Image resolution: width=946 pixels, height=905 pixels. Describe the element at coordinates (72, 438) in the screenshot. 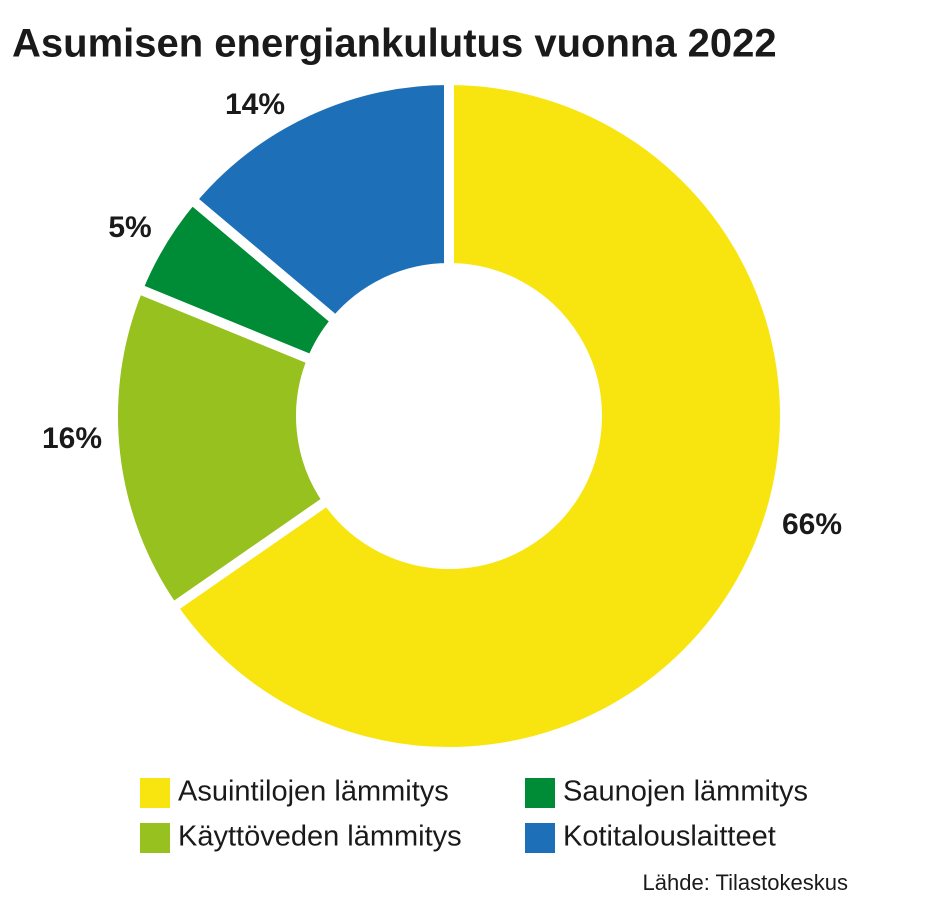

I see `value-label: 16%` at that location.